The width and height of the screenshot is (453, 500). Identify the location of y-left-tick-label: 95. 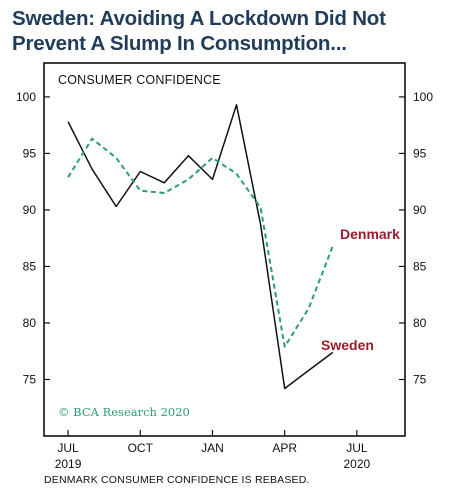
(30, 153).